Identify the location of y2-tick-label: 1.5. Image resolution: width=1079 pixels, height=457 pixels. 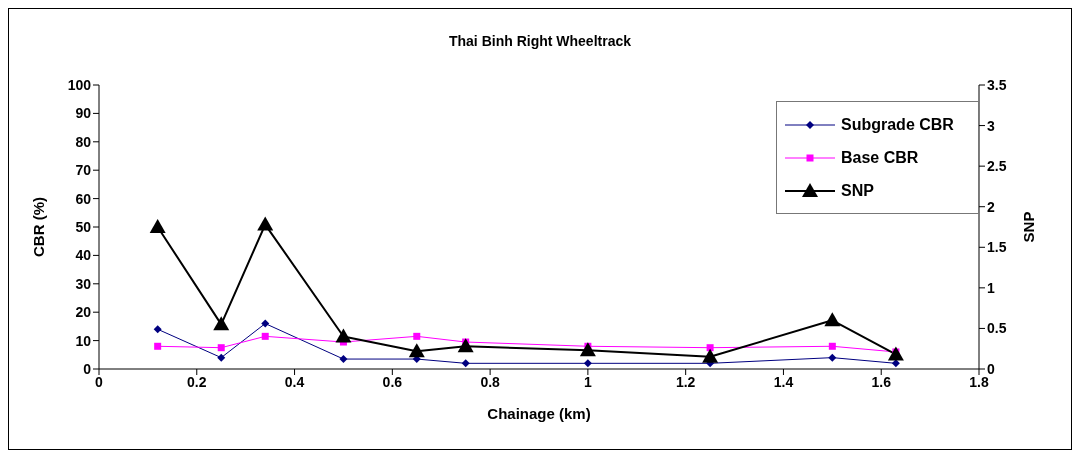
(997, 247).